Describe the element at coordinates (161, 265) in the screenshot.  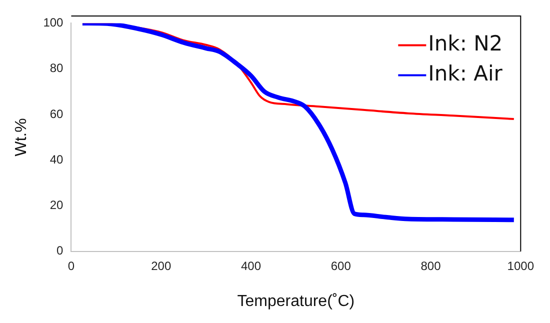
I see `x-tick-label: 200` at that location.